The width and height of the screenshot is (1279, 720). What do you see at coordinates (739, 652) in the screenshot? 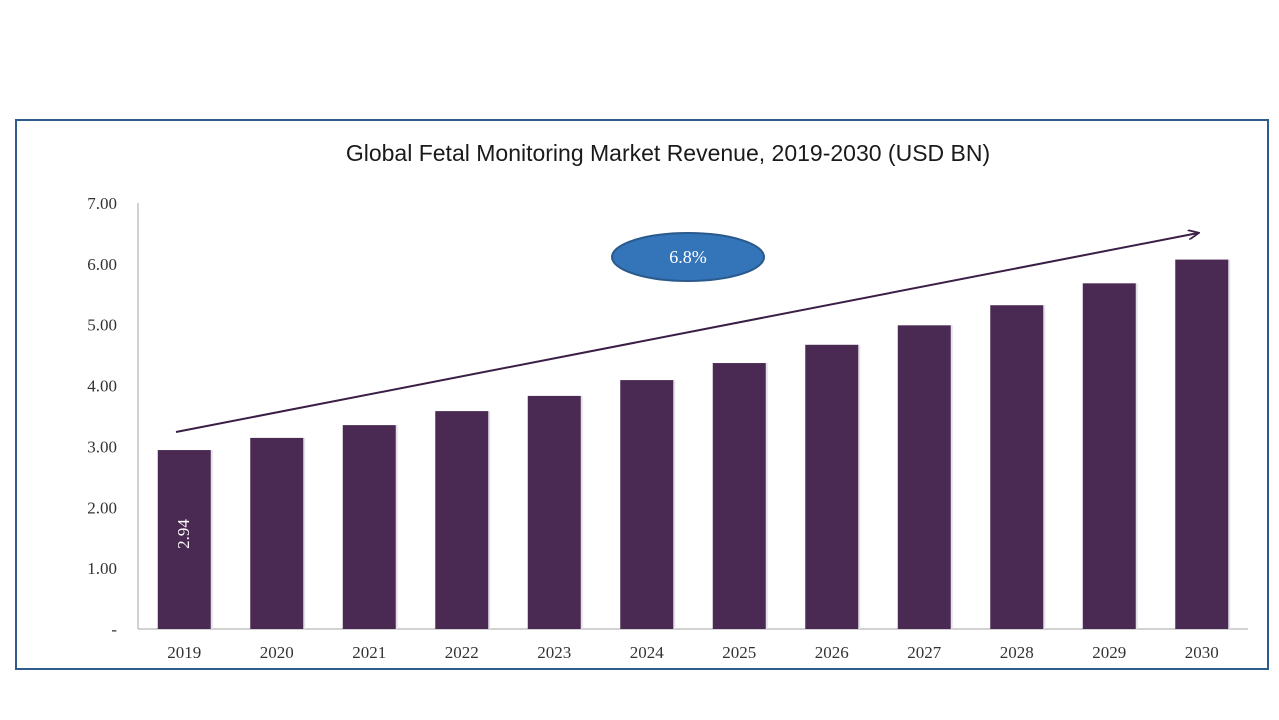
I see `x-tick-label: 2025` at bounding box center [739, 652].